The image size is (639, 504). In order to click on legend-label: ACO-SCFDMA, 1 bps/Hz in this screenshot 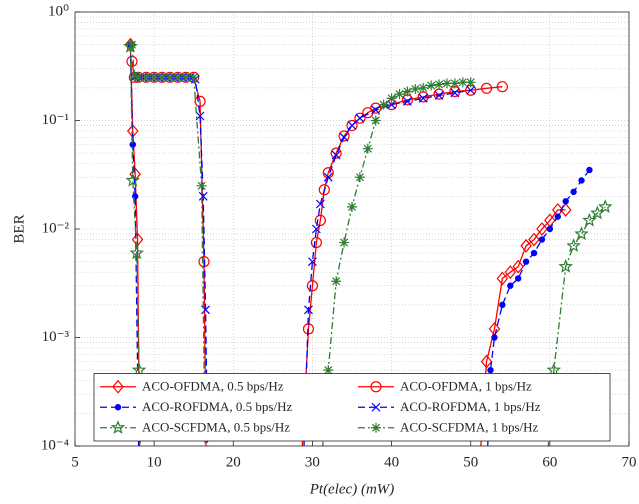, I will do `click(469, 427)`.